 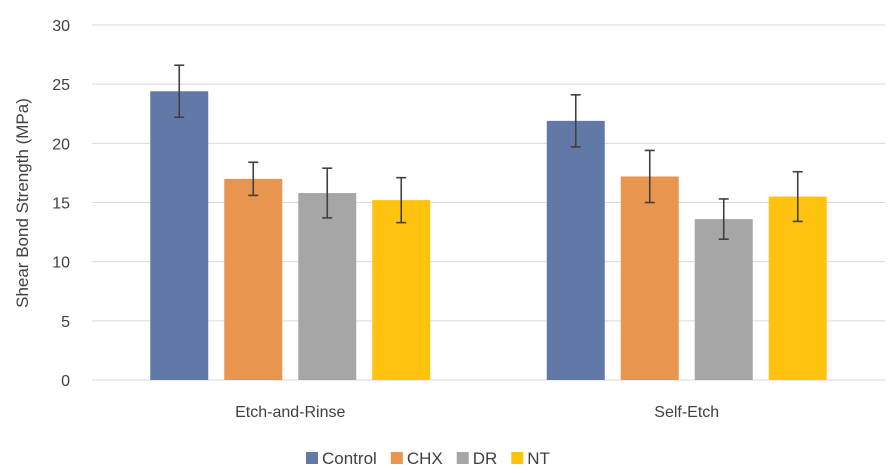 I want to click on y-tick-label: 10, so click(x=61, y=263).